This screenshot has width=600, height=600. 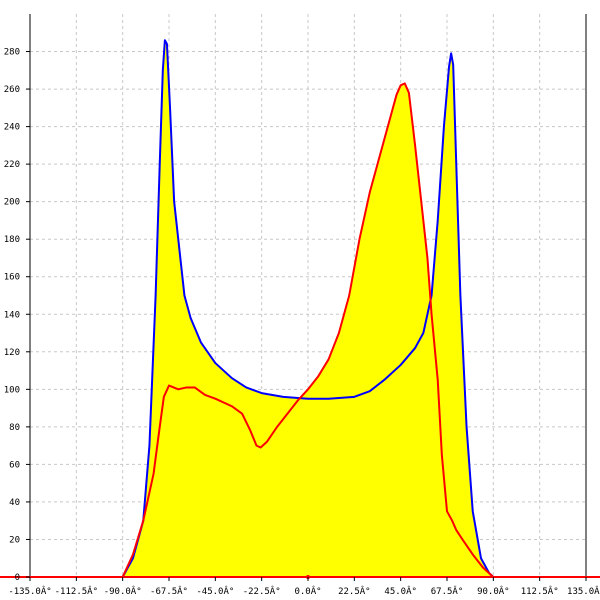 What do you see at coordinates (12, 353) in the screenshot?
I see `y-tick-label: 120` at bounding box center [12, 353].